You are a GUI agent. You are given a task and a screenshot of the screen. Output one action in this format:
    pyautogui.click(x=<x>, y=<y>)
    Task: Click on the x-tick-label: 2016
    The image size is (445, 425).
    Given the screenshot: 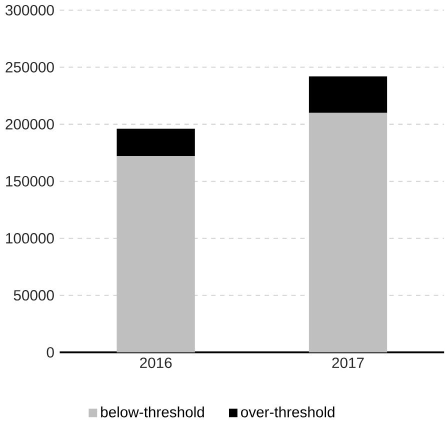 What is the action you would take?
    pyautogui.click(x=156, y=362)
    